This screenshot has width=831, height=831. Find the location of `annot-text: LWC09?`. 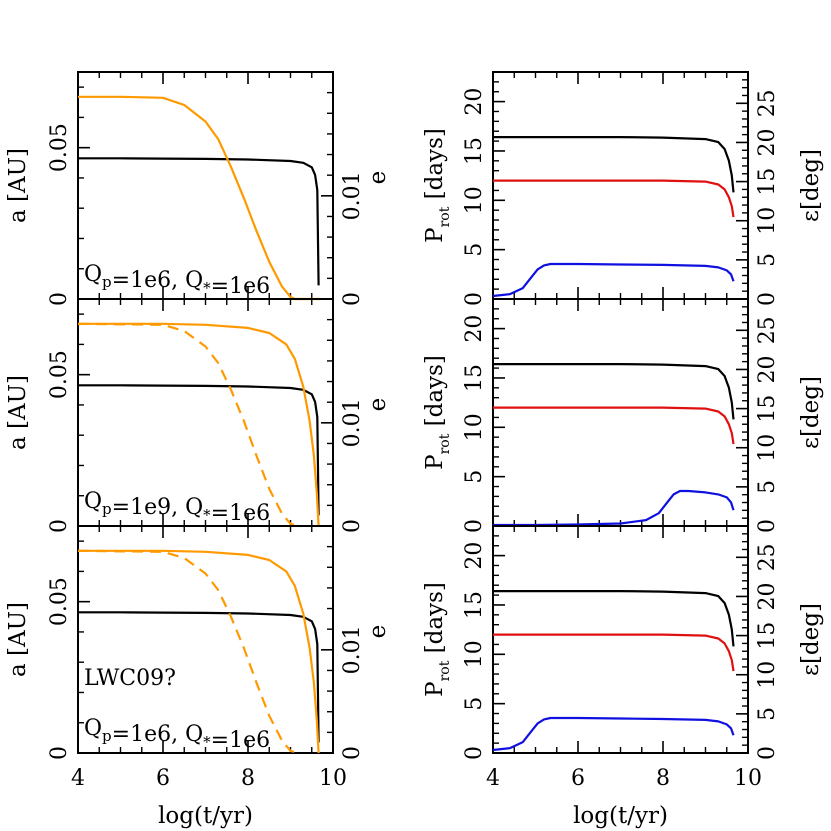

annot-text: LWC09? is located at coordinates (130, 678).